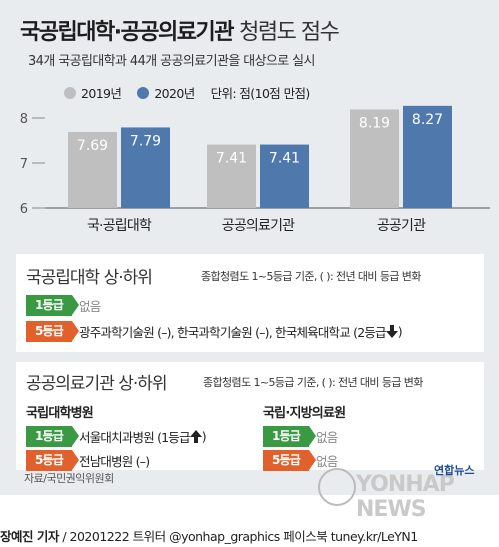 This screenshot has height=547, width=499. I want to click on yonhap-logo: YONHAP NEWS 연합뉴스, so click(402, 492).